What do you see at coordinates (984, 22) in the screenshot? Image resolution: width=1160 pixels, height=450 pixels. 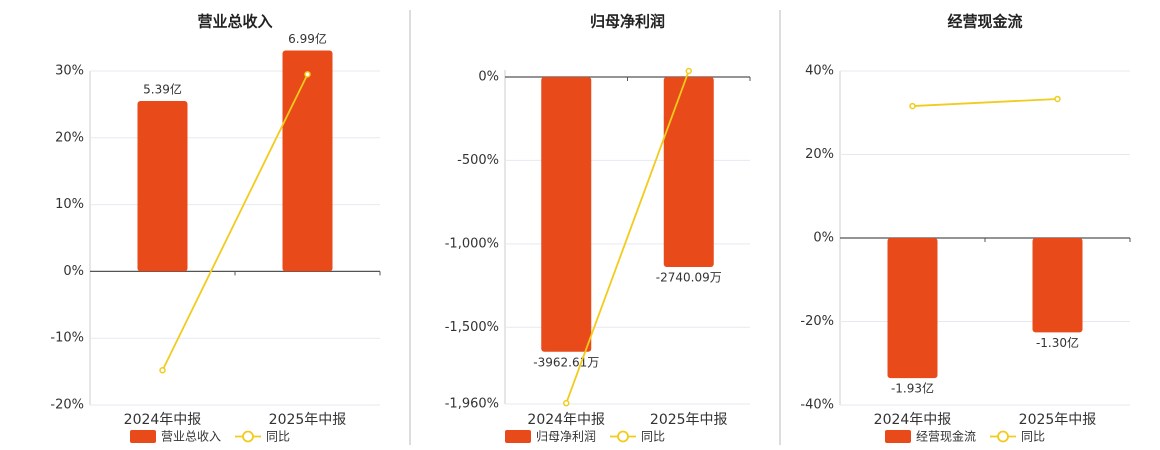 I see `chart-title: 经营现金流` at bounding box center [984, 22].